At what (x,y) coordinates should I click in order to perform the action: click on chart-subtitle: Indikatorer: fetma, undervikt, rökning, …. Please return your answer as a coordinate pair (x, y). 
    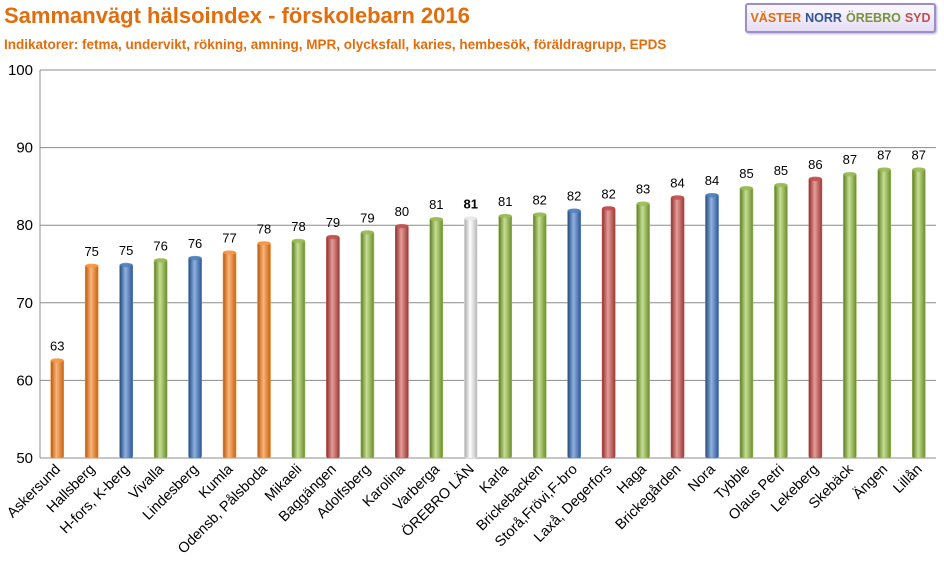
    Looking at the image, I should click on (335, 44).